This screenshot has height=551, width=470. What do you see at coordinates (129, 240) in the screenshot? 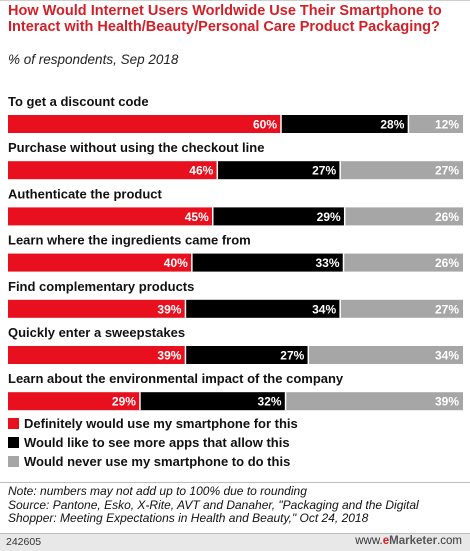
I see `category-label: Learn where the ingredients came from` at bounding box center [129, 240].